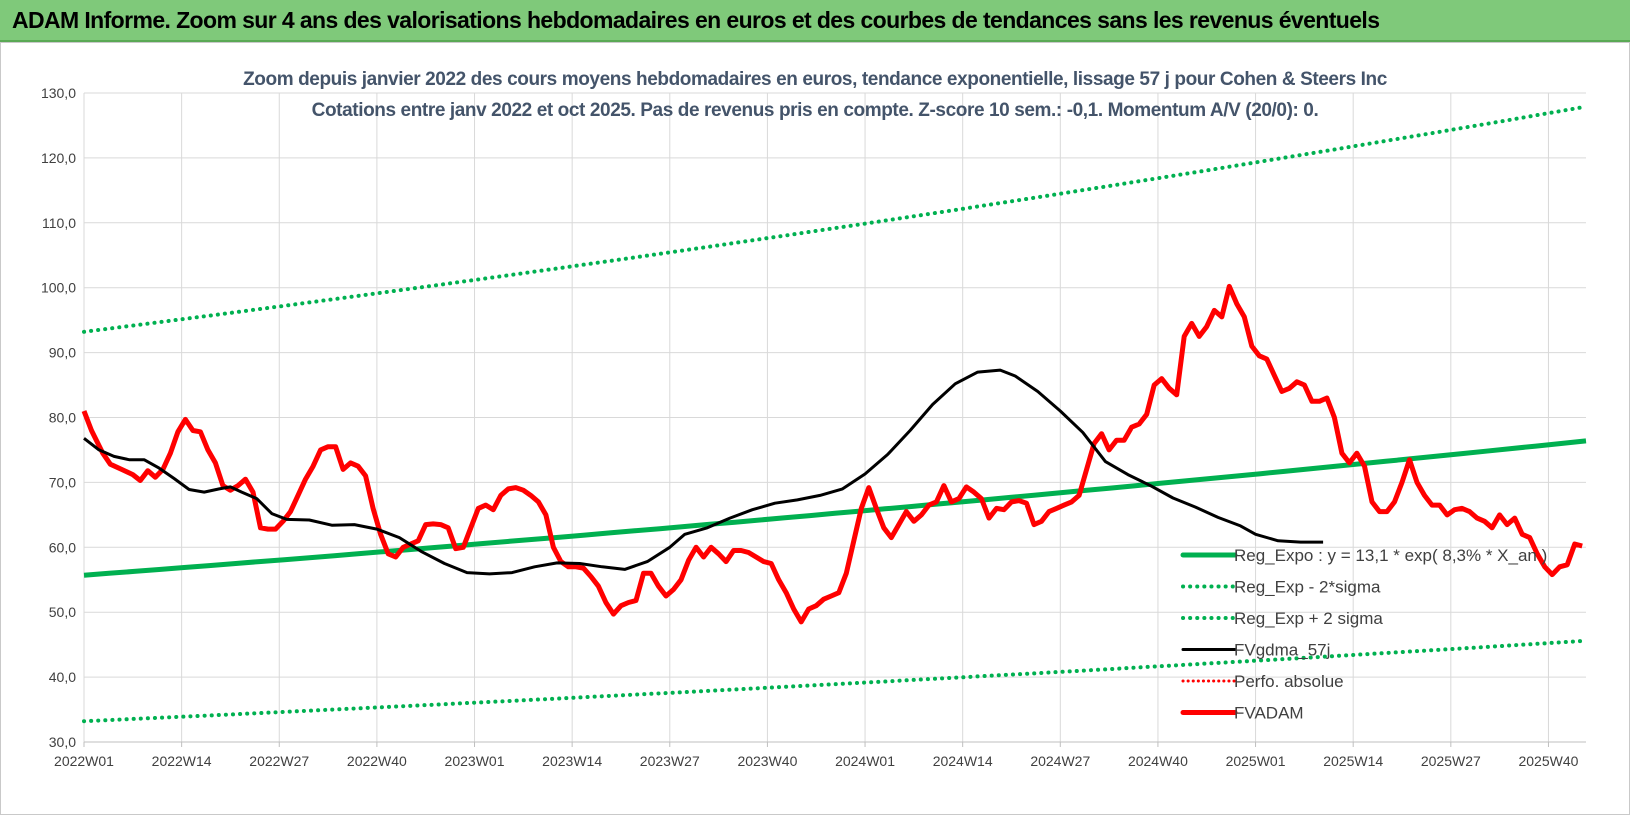 The width and height of the screenshot is (1630, 815). I want to click on y-tick-label: 40,0, so click(62, 677).